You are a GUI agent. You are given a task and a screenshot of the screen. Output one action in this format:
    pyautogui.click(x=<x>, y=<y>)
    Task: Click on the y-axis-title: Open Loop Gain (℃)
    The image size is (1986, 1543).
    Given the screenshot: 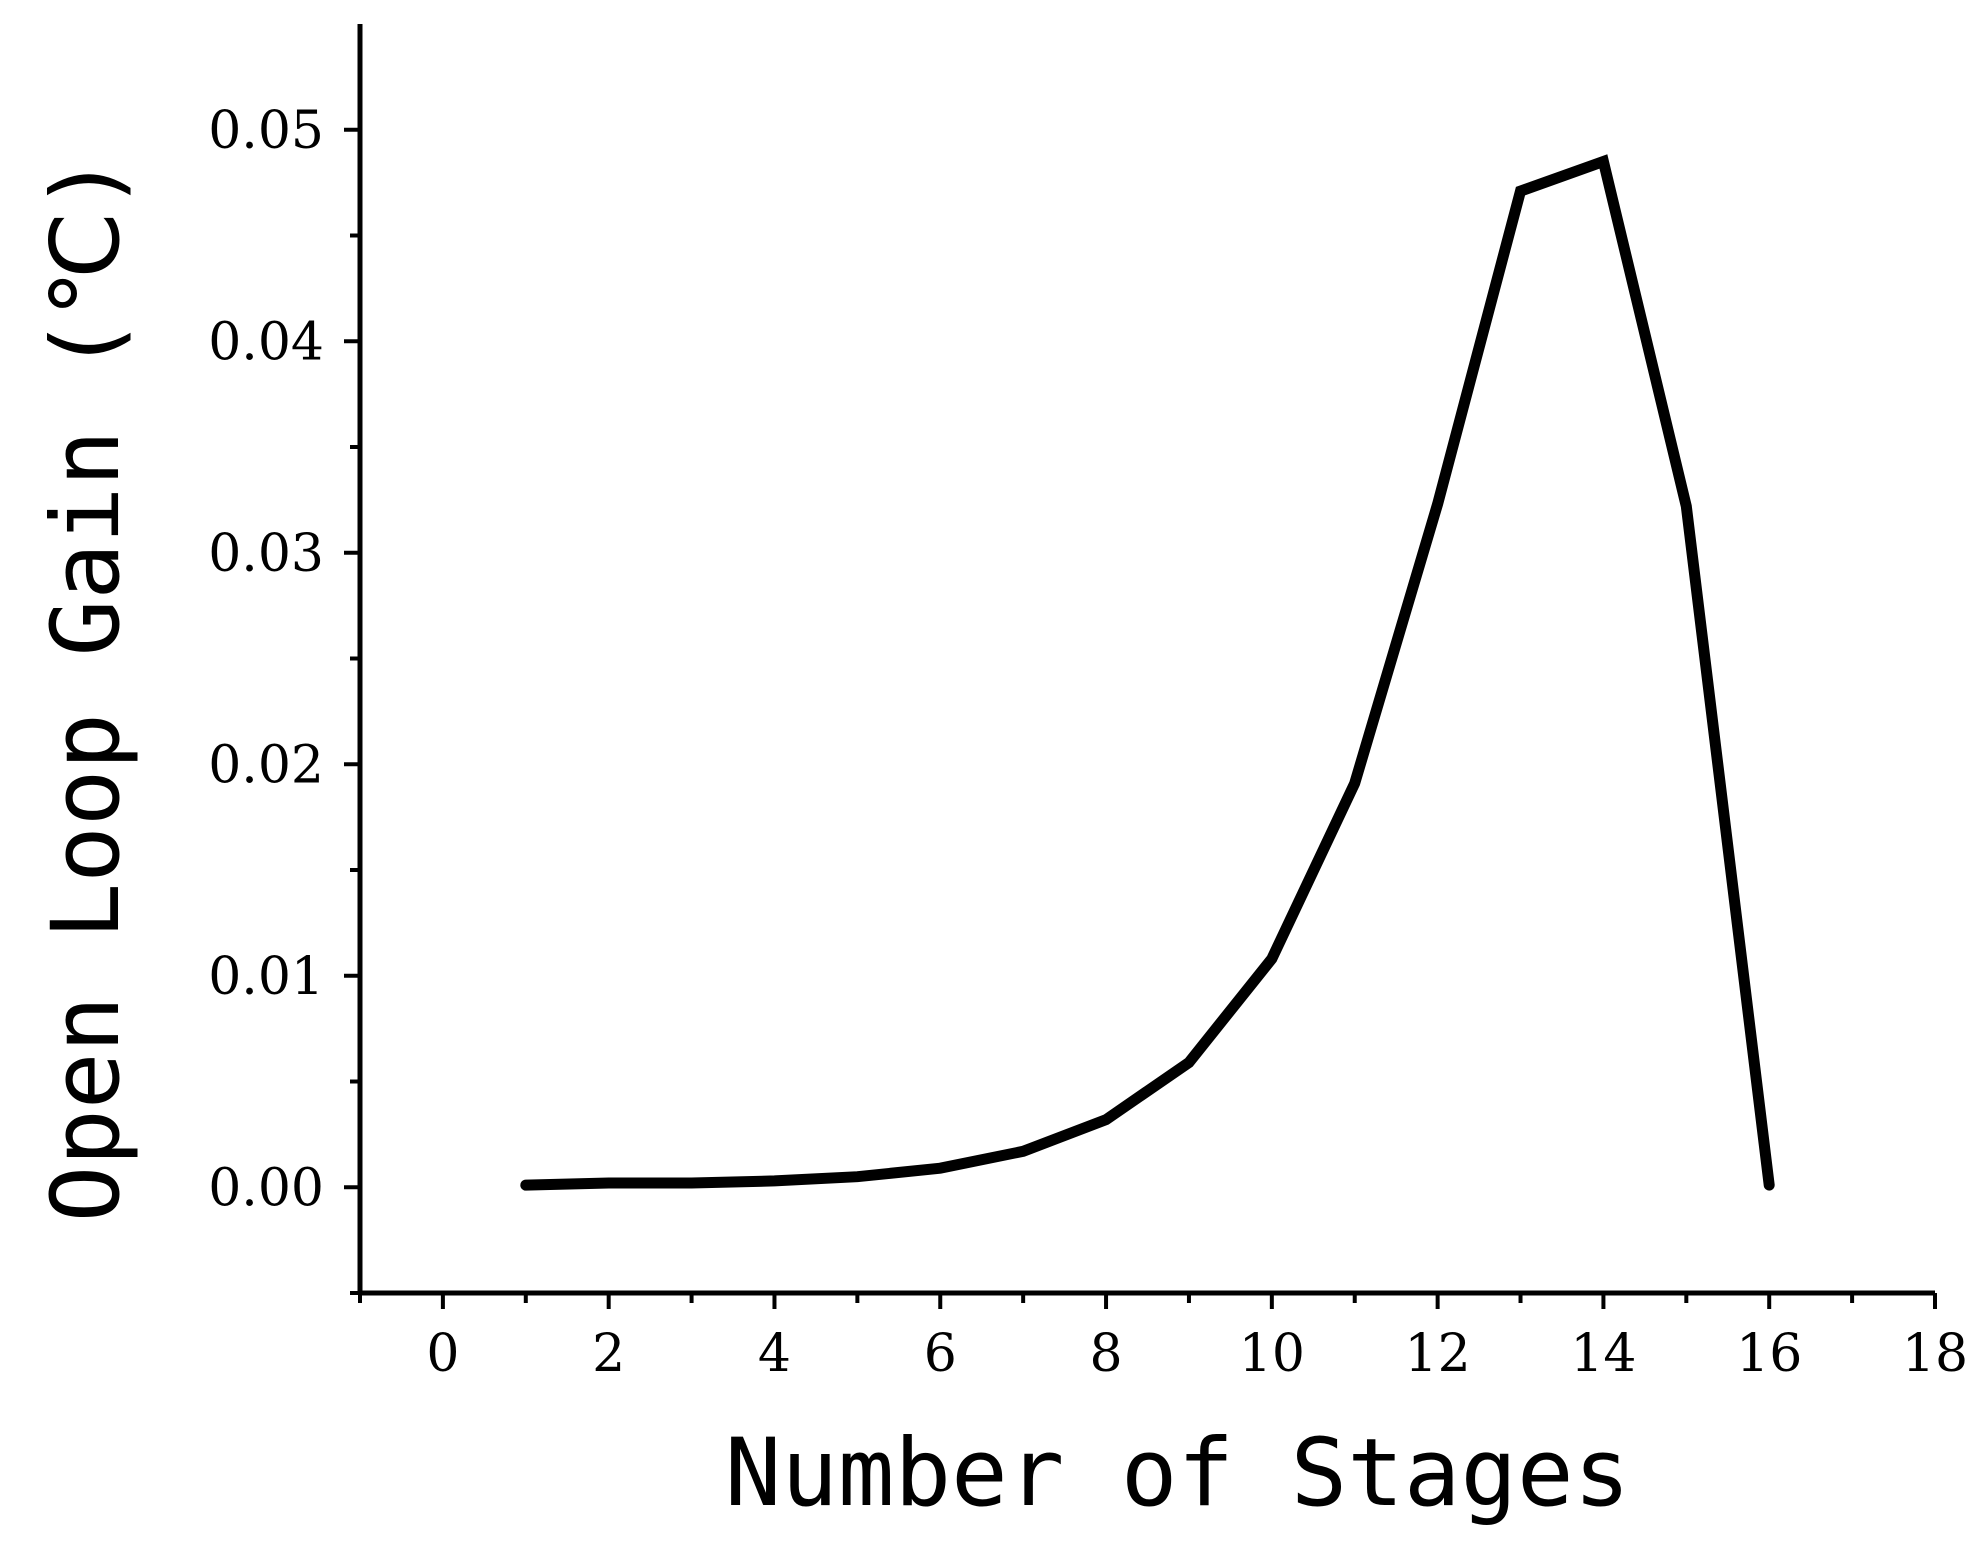 What is the action you would take?
    pyautogui.click(x=86, y=689)
    